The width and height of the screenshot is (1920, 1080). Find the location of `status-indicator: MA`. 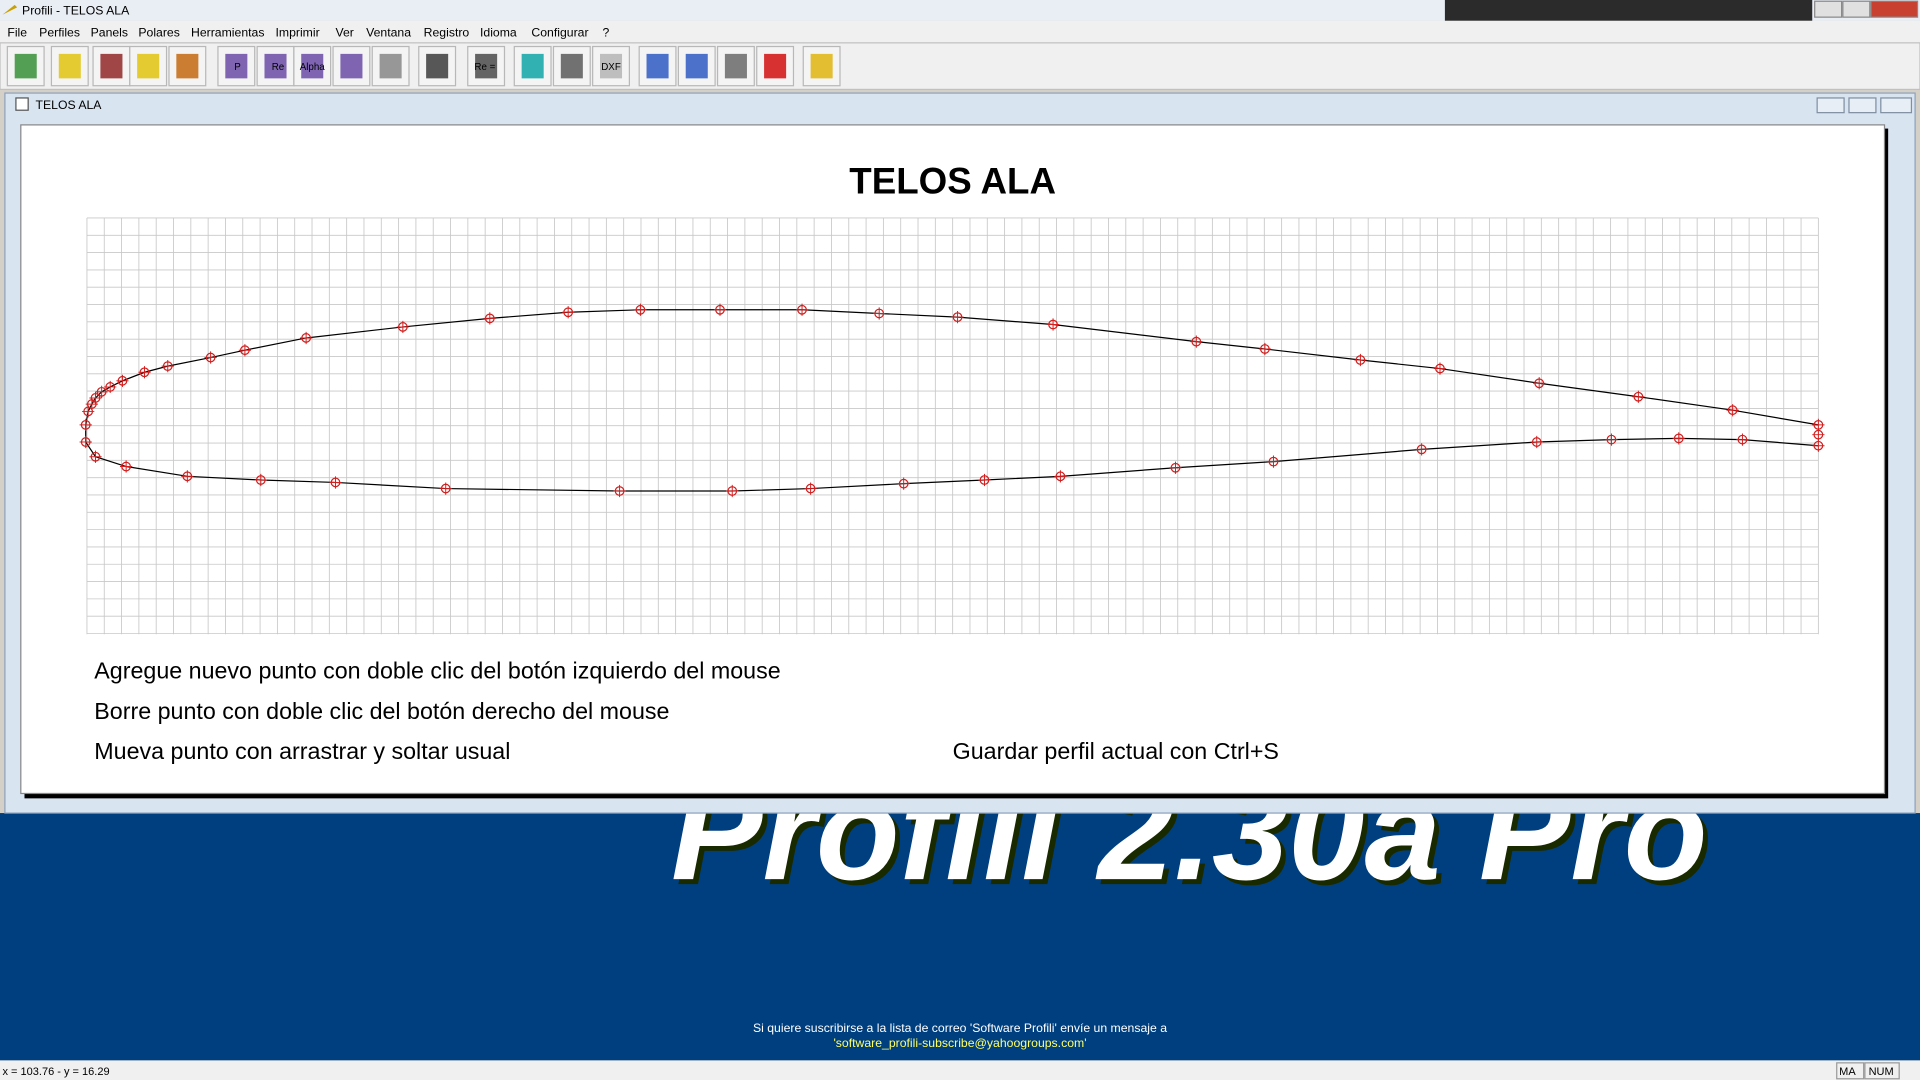

status-indicator: MA is located at coordinates (1847, 1072).